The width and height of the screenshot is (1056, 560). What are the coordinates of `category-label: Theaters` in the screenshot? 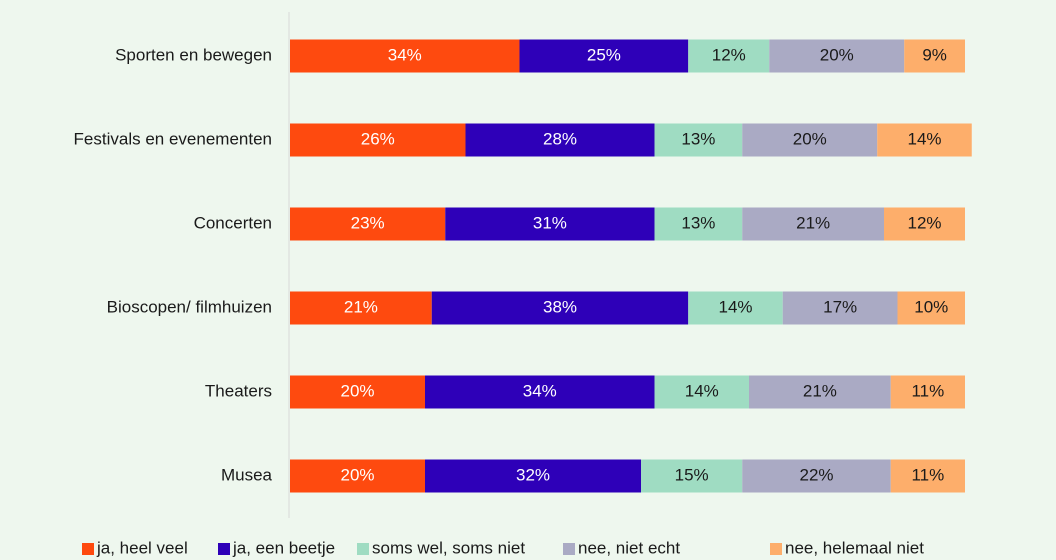 It's located at (238, 390).